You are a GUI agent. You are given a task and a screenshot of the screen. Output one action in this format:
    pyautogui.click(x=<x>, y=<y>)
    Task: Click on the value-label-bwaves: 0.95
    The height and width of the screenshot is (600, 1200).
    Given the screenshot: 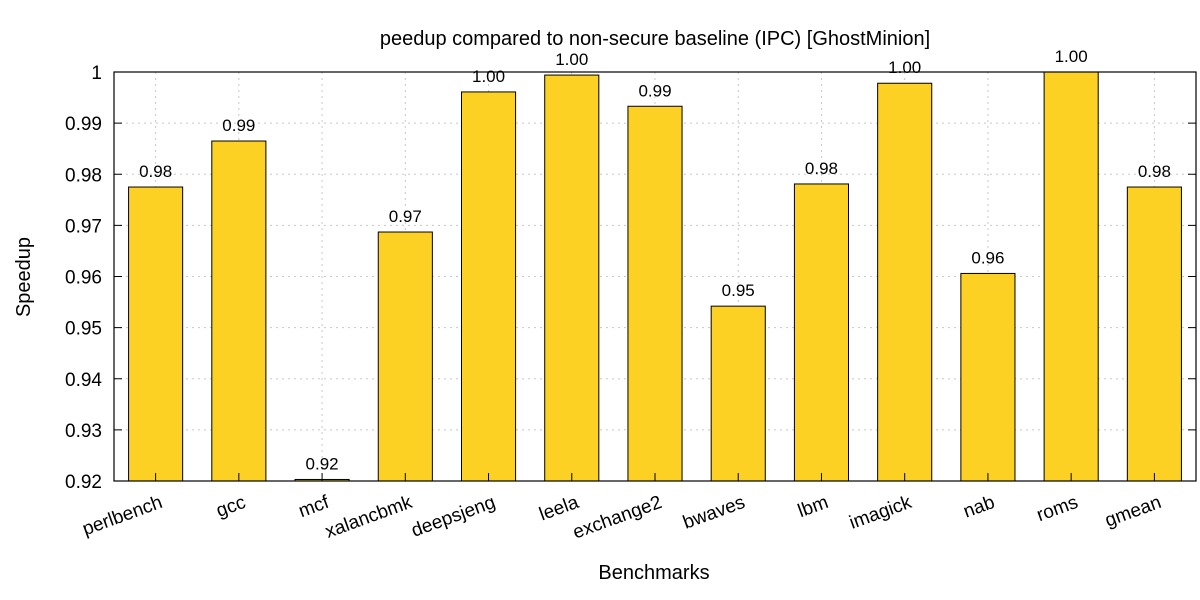 What is the action you would take?
    pyautogui.click(x=738, y=290)
    